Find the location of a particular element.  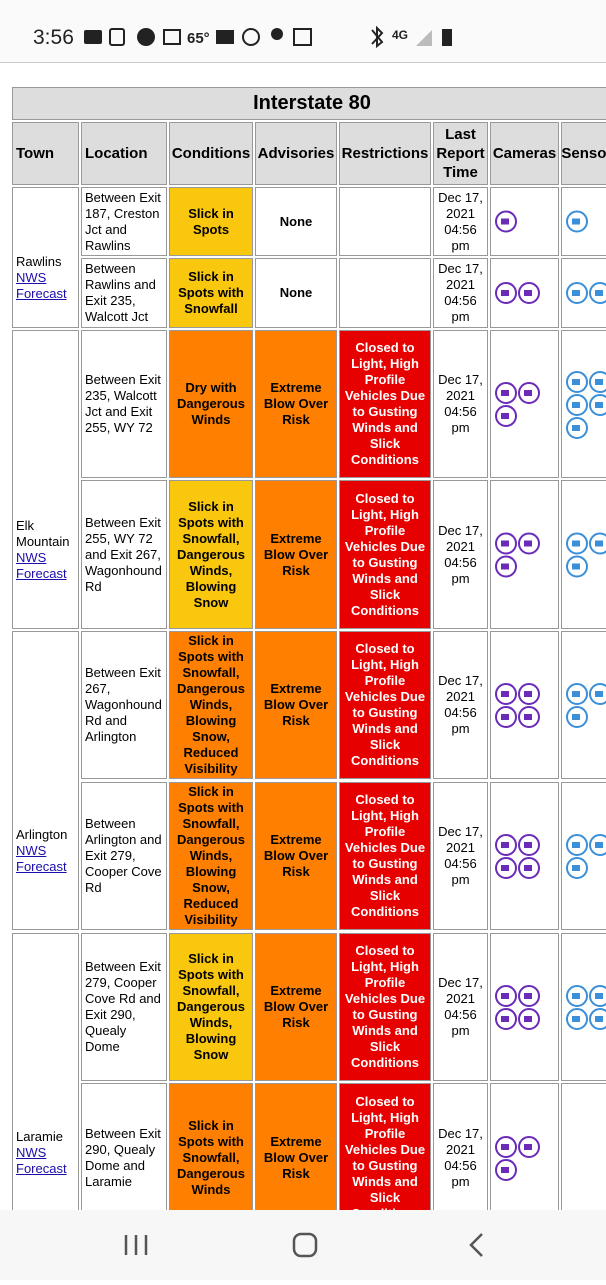

conditions: Slick in Spots with Snowfall is located at coordinates (211, 293).